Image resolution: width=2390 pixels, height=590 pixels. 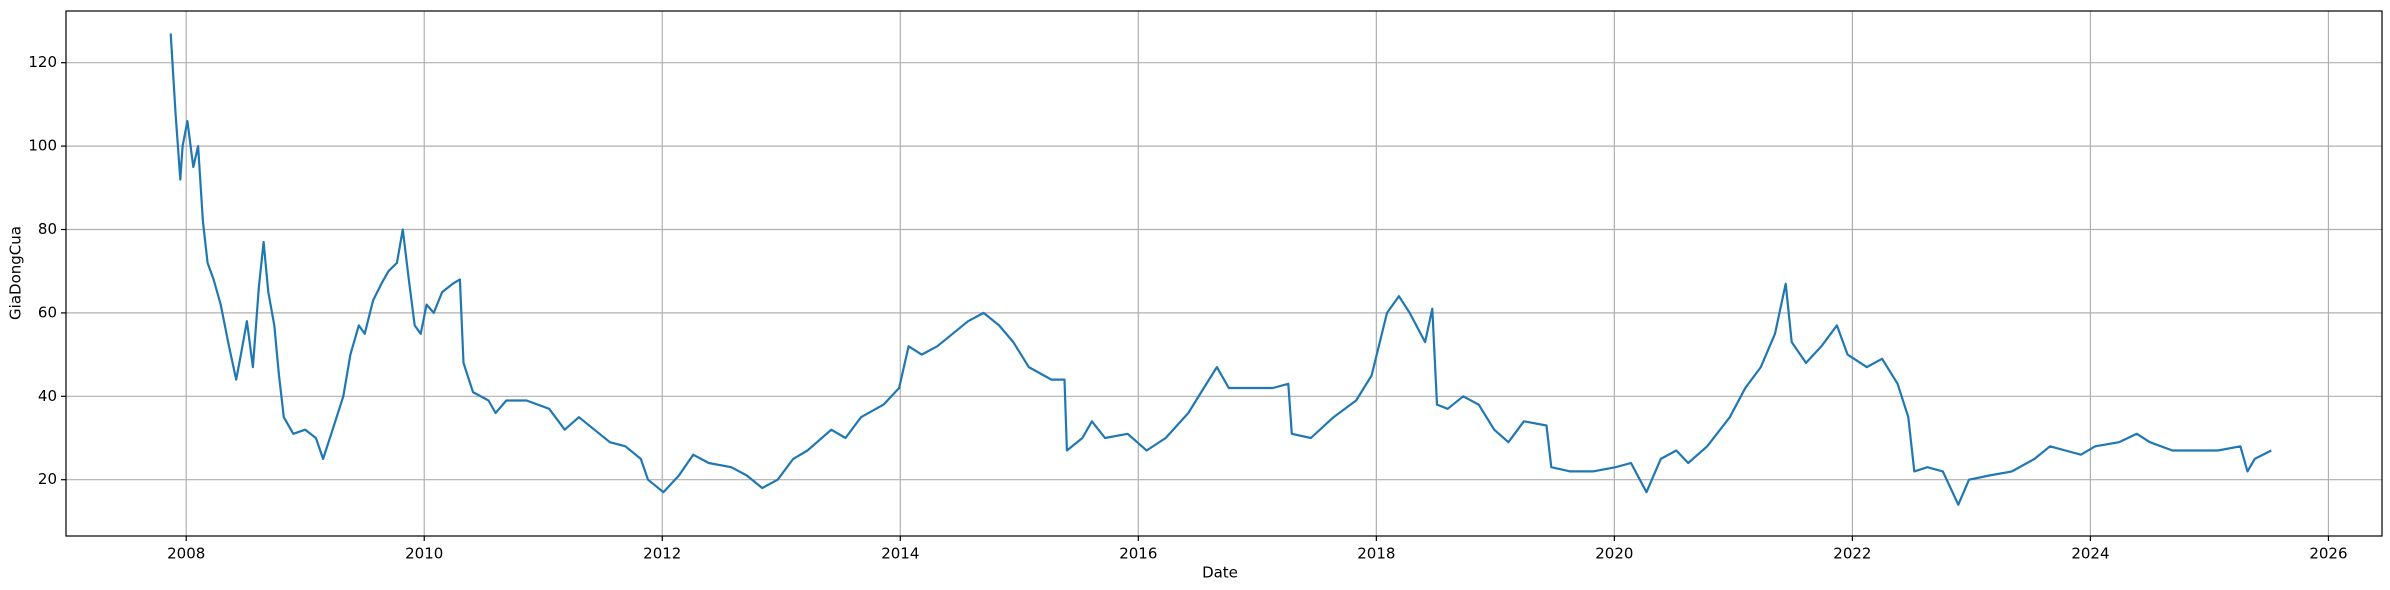 I want to click on x-tick-label: 2022, so click(x=1852, y=554).